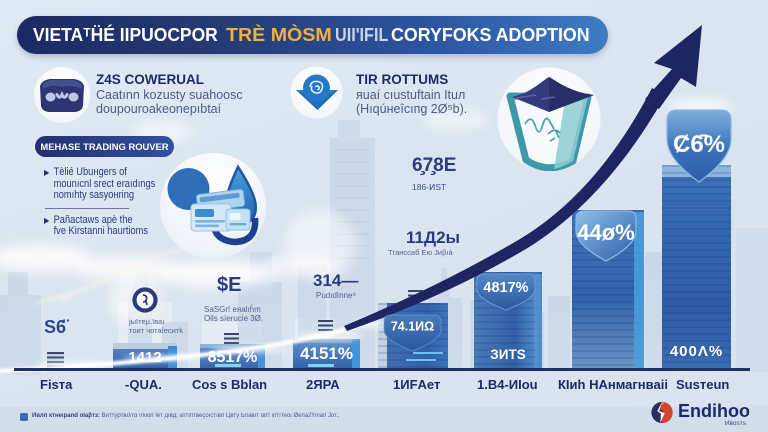  Describe the element at coordinates (605, 232) in the screenshot. I see `svg-text: 44ø%` at that location.